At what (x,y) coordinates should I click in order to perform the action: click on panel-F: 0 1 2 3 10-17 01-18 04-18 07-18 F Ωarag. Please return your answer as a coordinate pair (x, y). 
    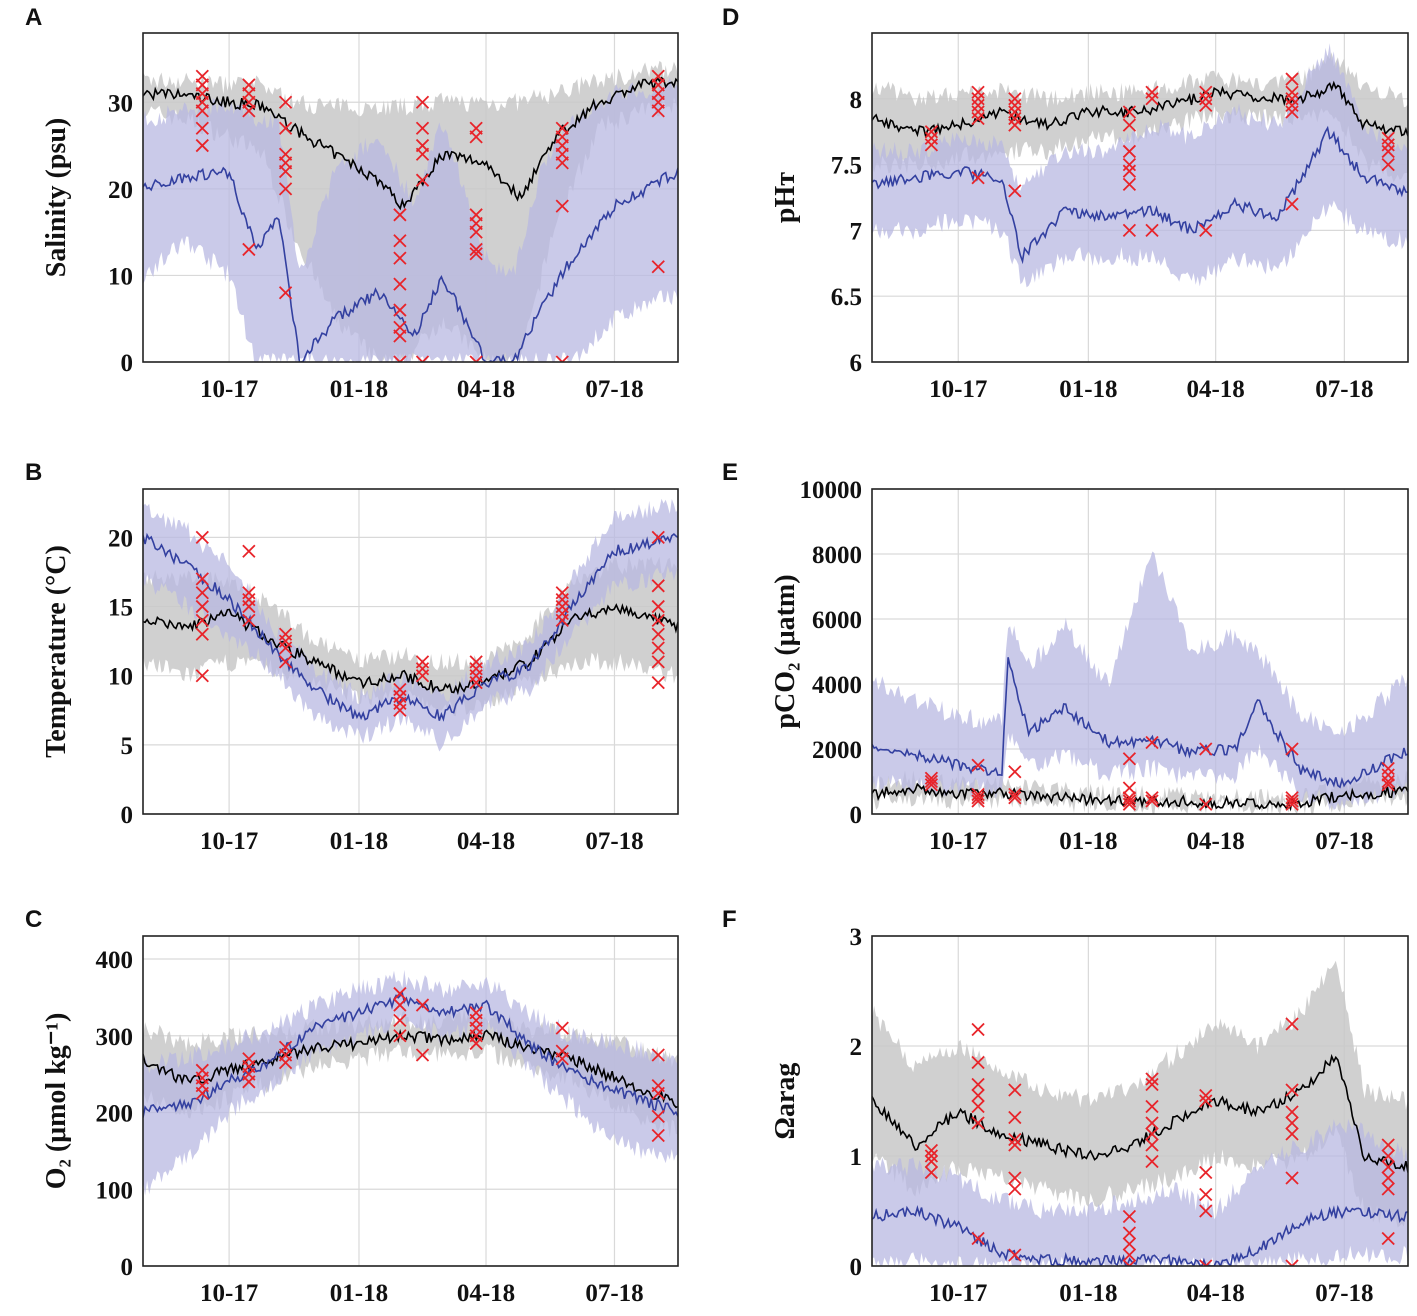
    Looking at the image, I should click on (1065, 1106).